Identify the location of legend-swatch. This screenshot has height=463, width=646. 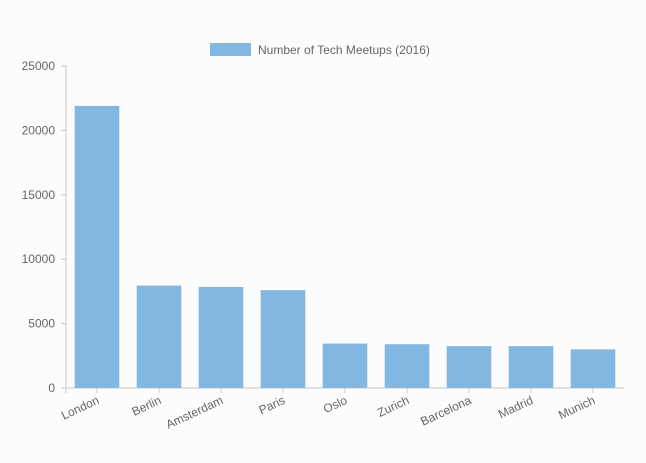
(230, 49).